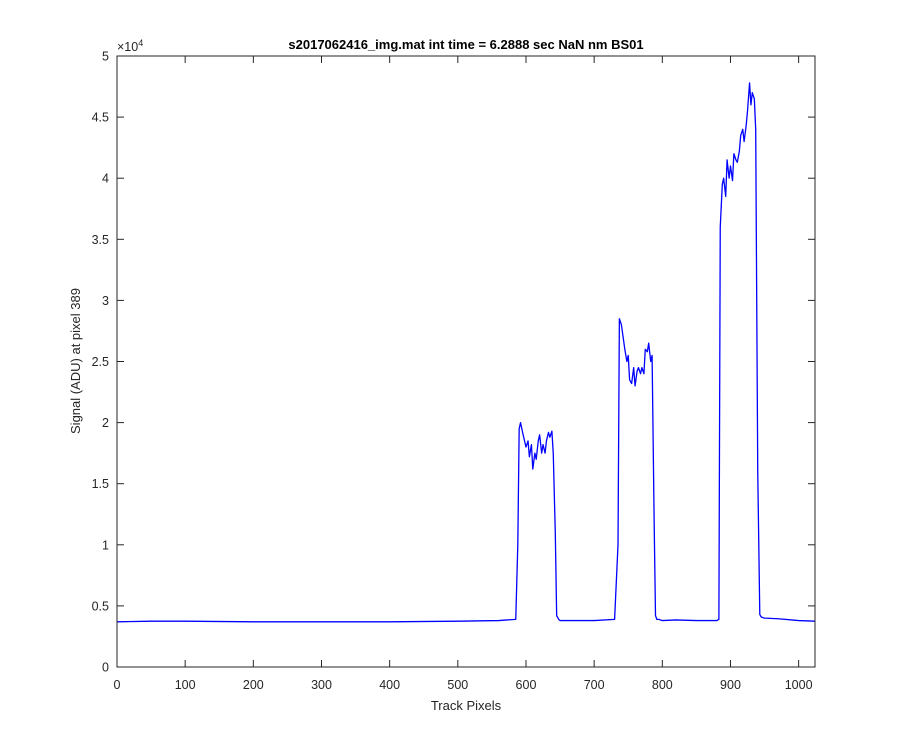 This screenshot has width=900, height=750. What do you see at coordinates (662, 685) in the screenshot?
I see `x-tick-label: 800` at bounding box center [662, 685].